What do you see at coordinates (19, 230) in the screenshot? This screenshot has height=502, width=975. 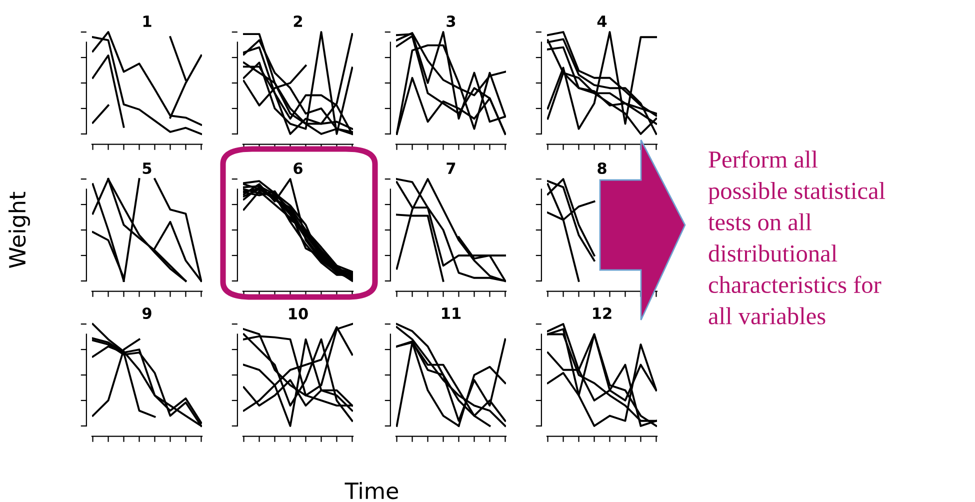 I see `y-axis-title: Weight` at bounding box center [19, 230].